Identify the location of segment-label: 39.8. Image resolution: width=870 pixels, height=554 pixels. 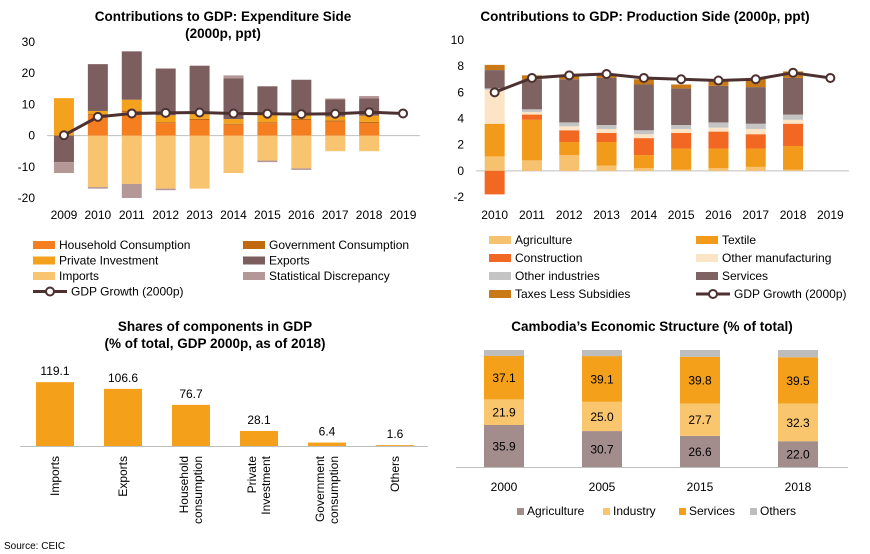
(700, 381).